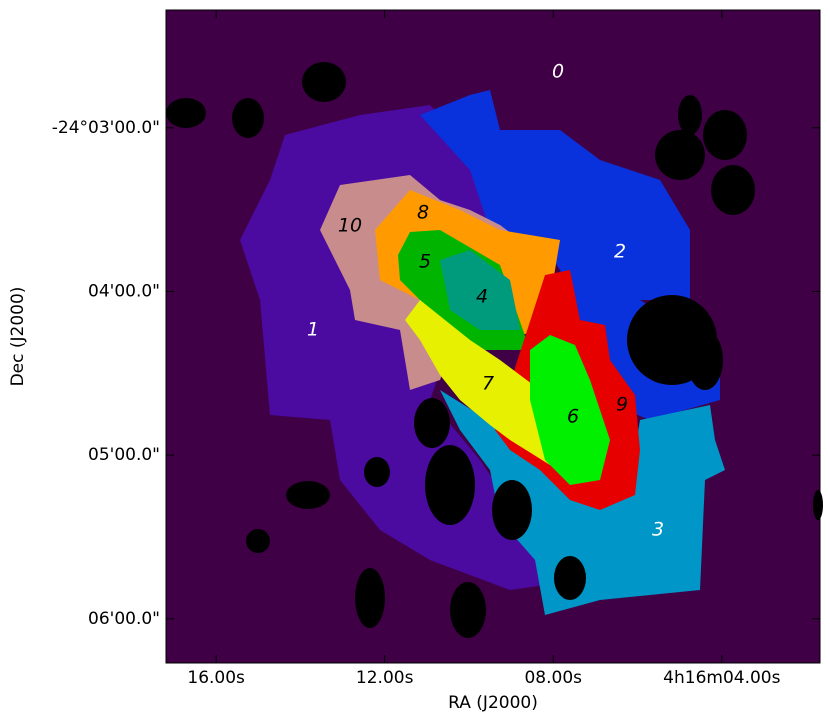  I want to click on x-tick-label: 16.00s, so click(216, 678).